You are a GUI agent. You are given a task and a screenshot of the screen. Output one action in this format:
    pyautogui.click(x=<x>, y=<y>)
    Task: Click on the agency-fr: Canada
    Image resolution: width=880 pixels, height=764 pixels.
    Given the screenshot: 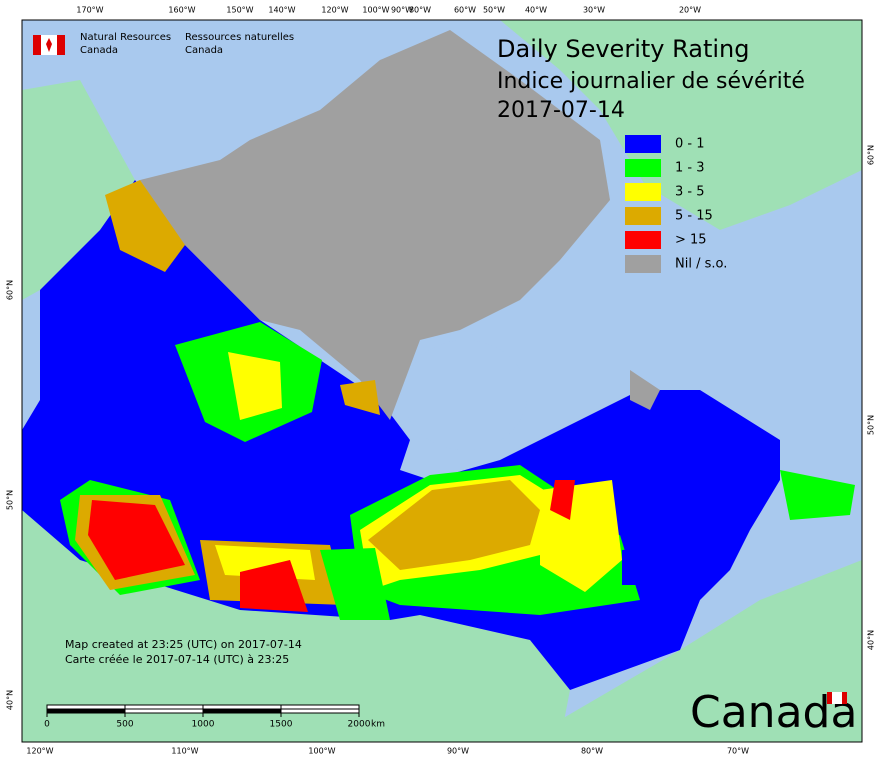 What is the action you would take?
    pyautogui.click(x=204, y=50)
    